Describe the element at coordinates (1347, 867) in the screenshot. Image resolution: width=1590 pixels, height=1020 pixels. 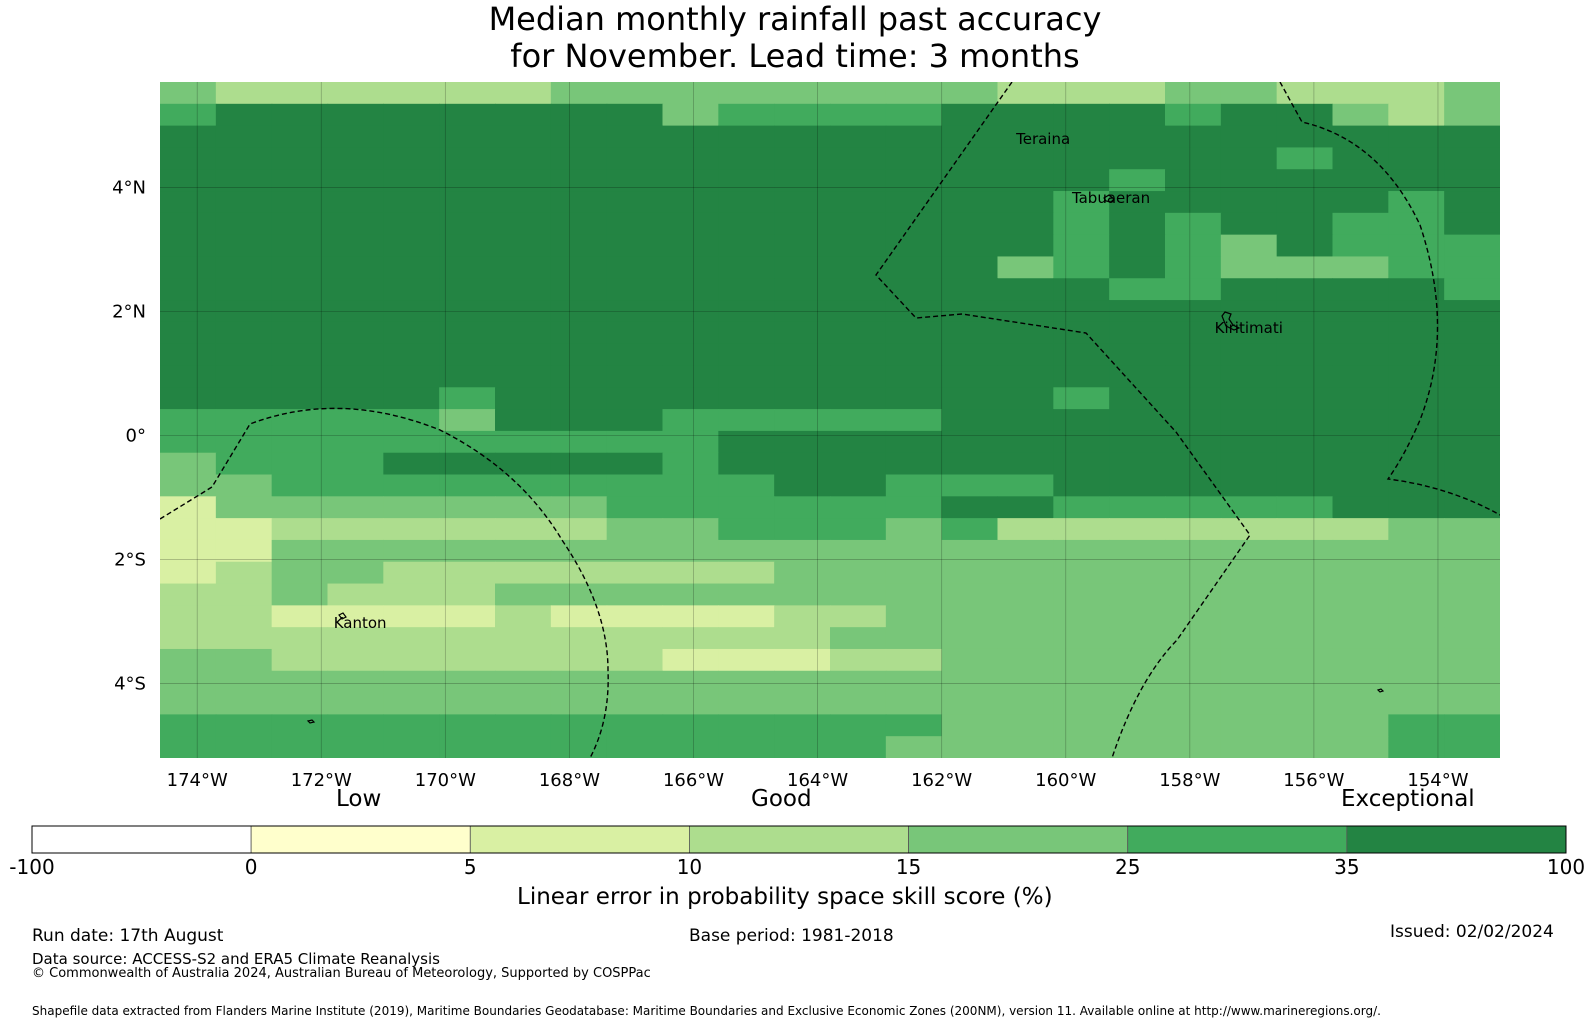
I see `colorbar-tick-label: 35` at that location.